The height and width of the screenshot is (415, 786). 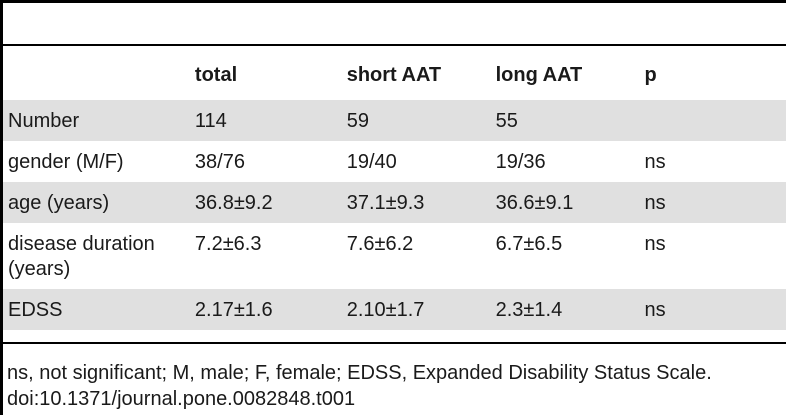 What do you see at coordinates (96, 309) in the screenshot?
I see `row-label: EDSS` at bounding box center [96, 309].